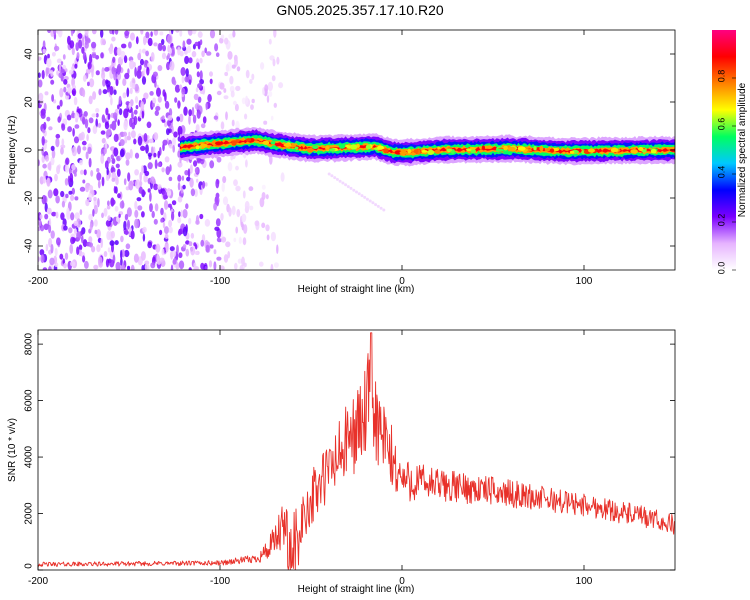 Image resolution: width=750 pixels, height=600 pixels. Describe the element at coordinates (29, 197) in the screenshot. I see `y-tick-label: -20` at that location.